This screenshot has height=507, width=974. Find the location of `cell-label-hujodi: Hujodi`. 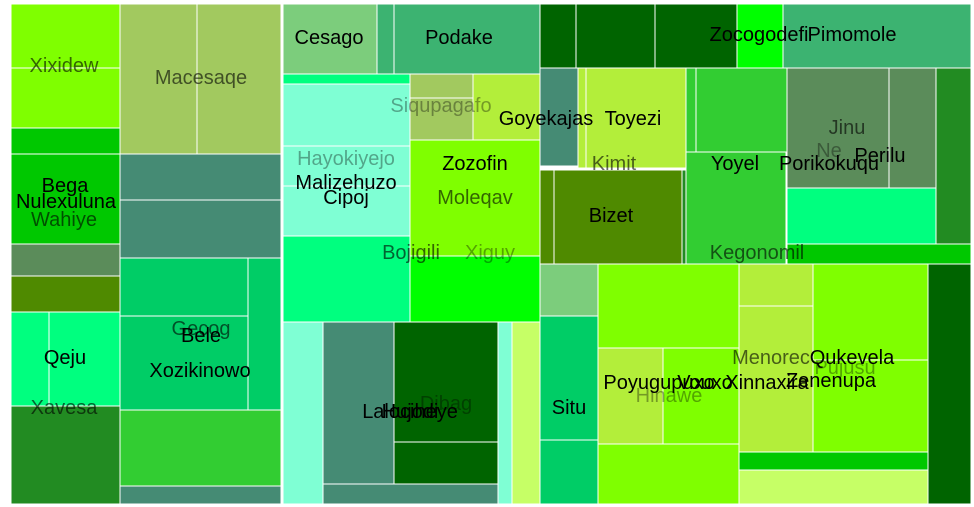

cell-label-hujodi: Hujodi is located at coordinates (410, 412).